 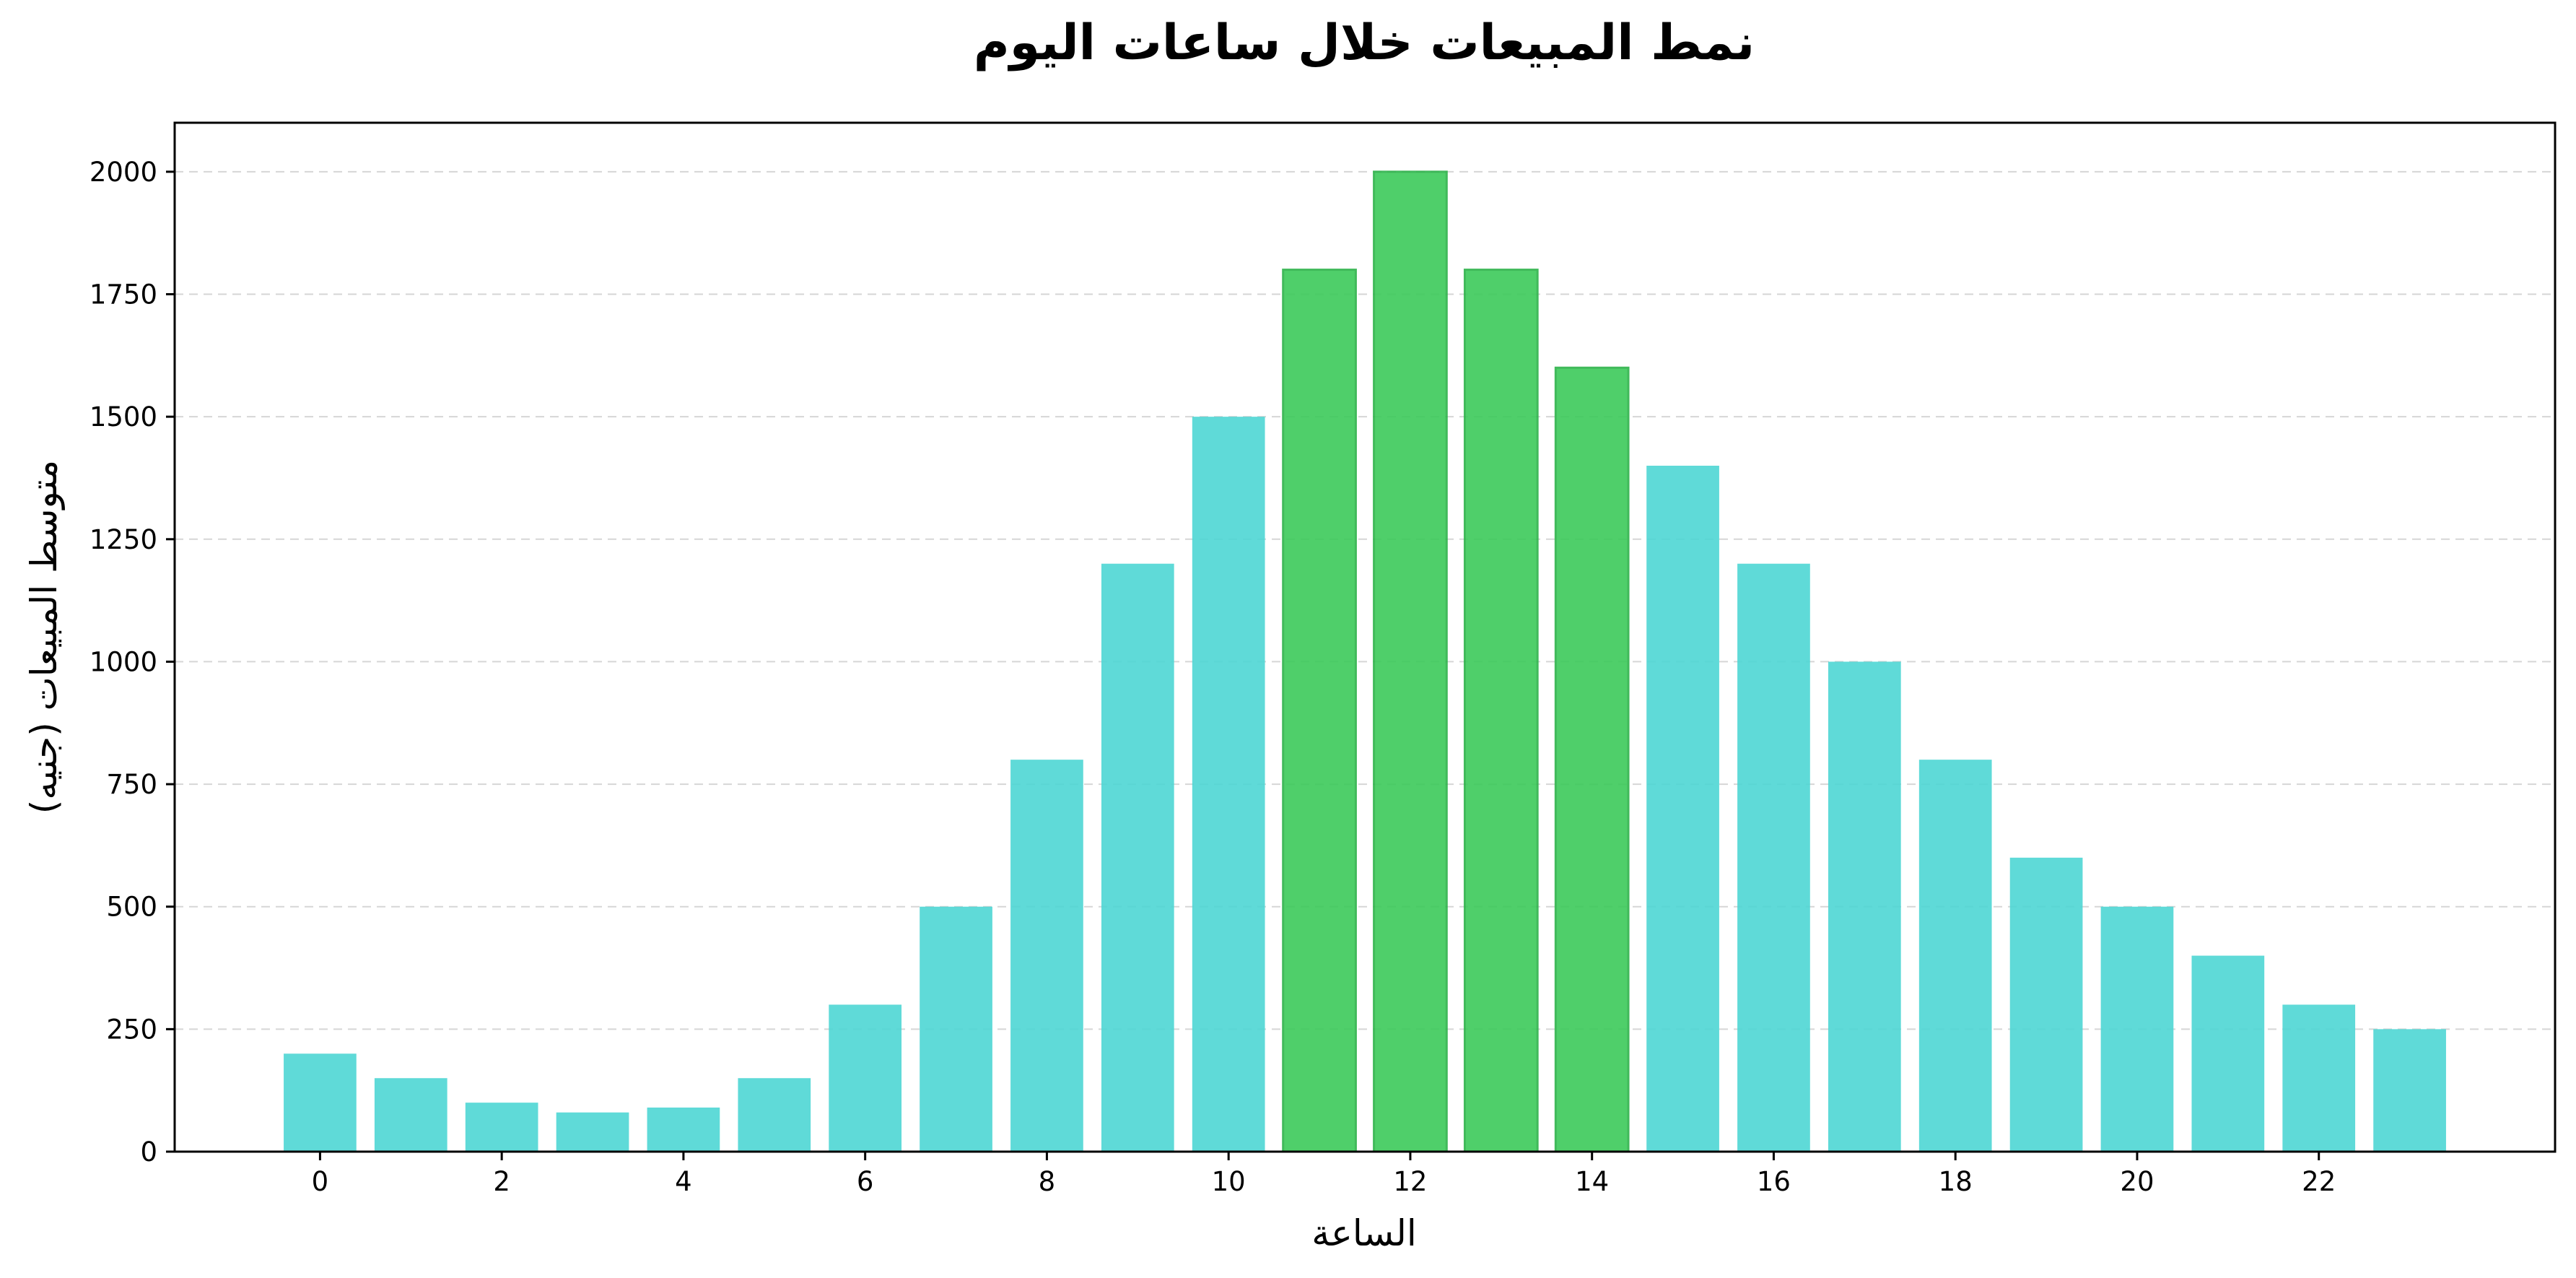 I want to click on x-tick-label-4: 4, so click(x=683, y=1181).